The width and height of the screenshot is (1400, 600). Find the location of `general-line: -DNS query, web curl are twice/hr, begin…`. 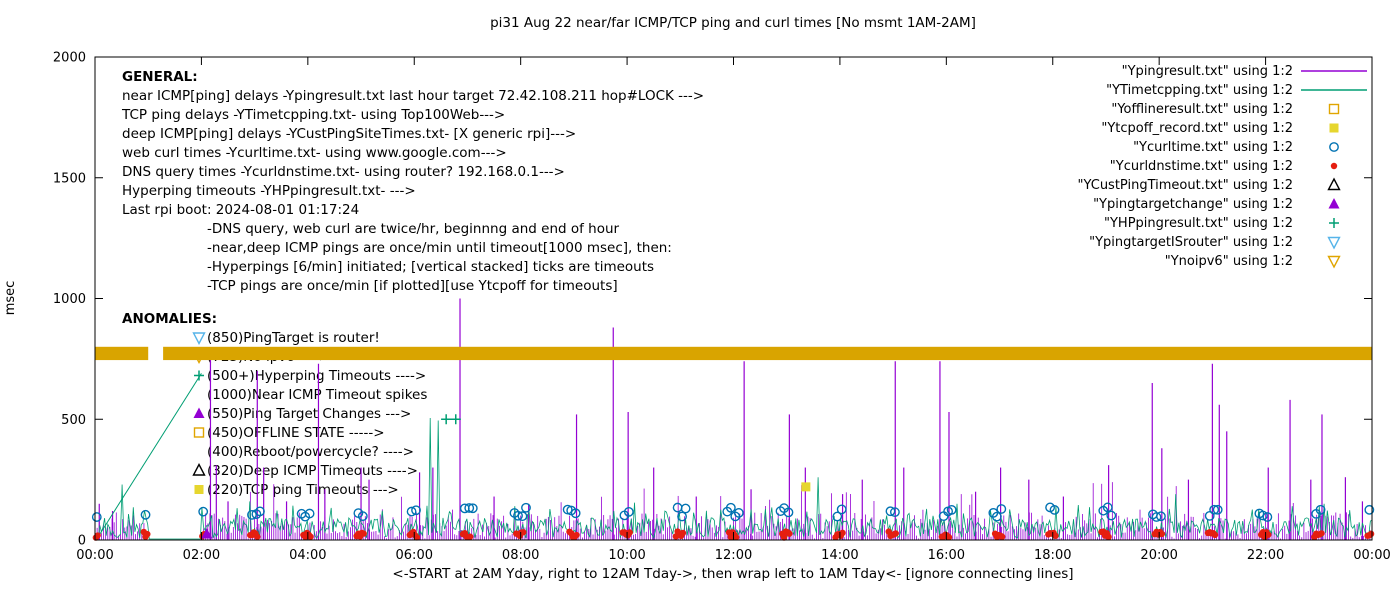

general-line: -DNS query, web curl are twice/hr, begin… is located at coordinates (413, 229).